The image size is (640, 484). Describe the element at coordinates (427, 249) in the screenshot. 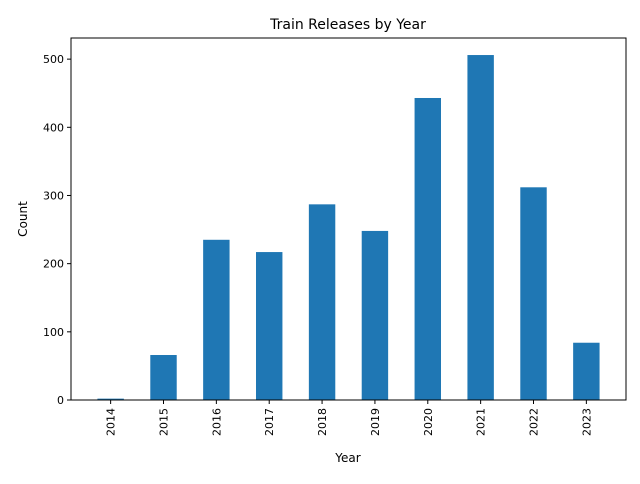

I see `bar-2020` at that location.